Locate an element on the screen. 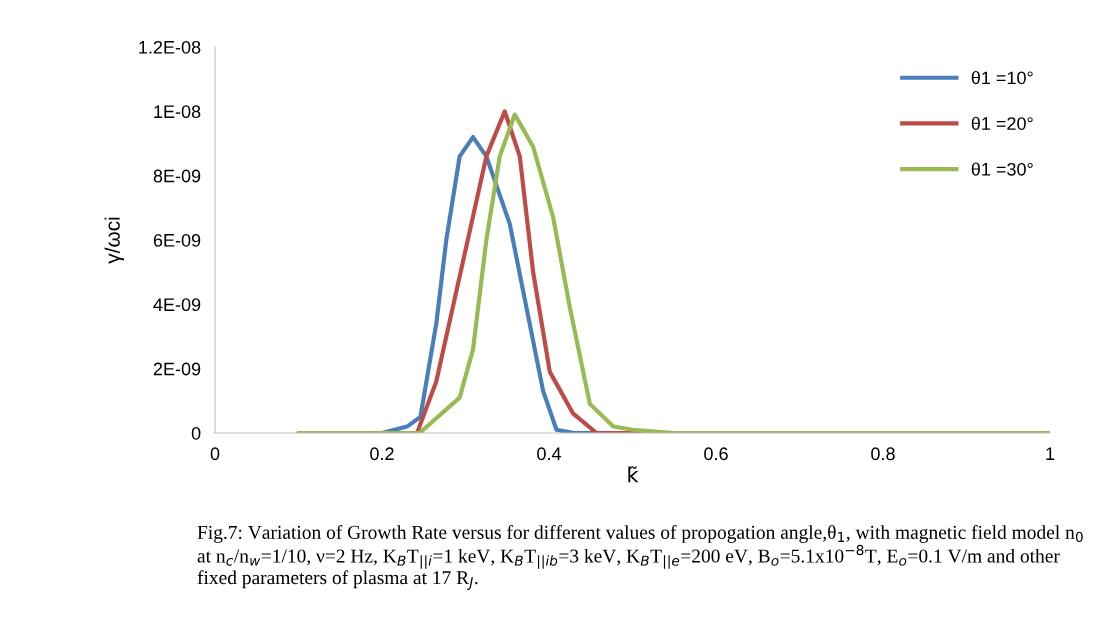 The image size is (1095, 622). y-tick-label: 0 is located at coordinates (196, 433).